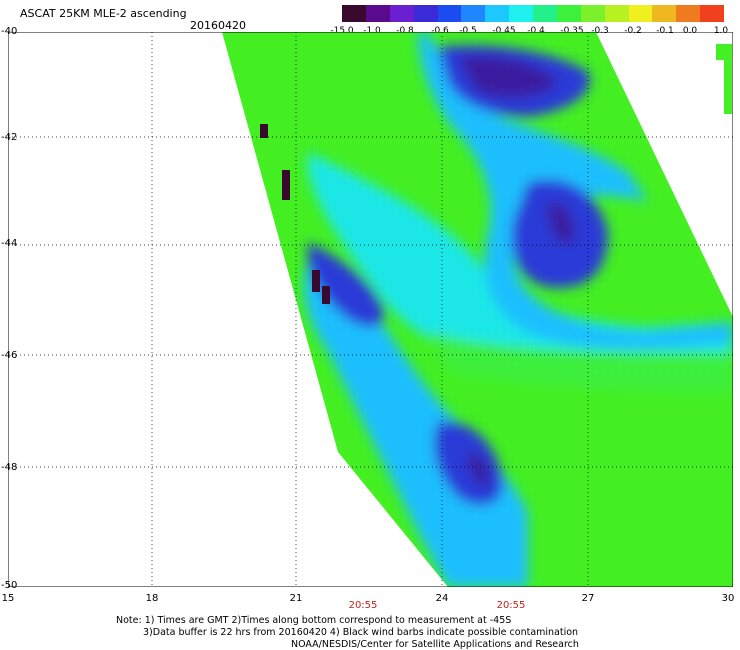 The height and width of the screenshot is (650, 740). What do you see at coordinates (405, 31) in the screenshot?
I see `colorbar-label: -0.8` at bounding box center [405, 31].